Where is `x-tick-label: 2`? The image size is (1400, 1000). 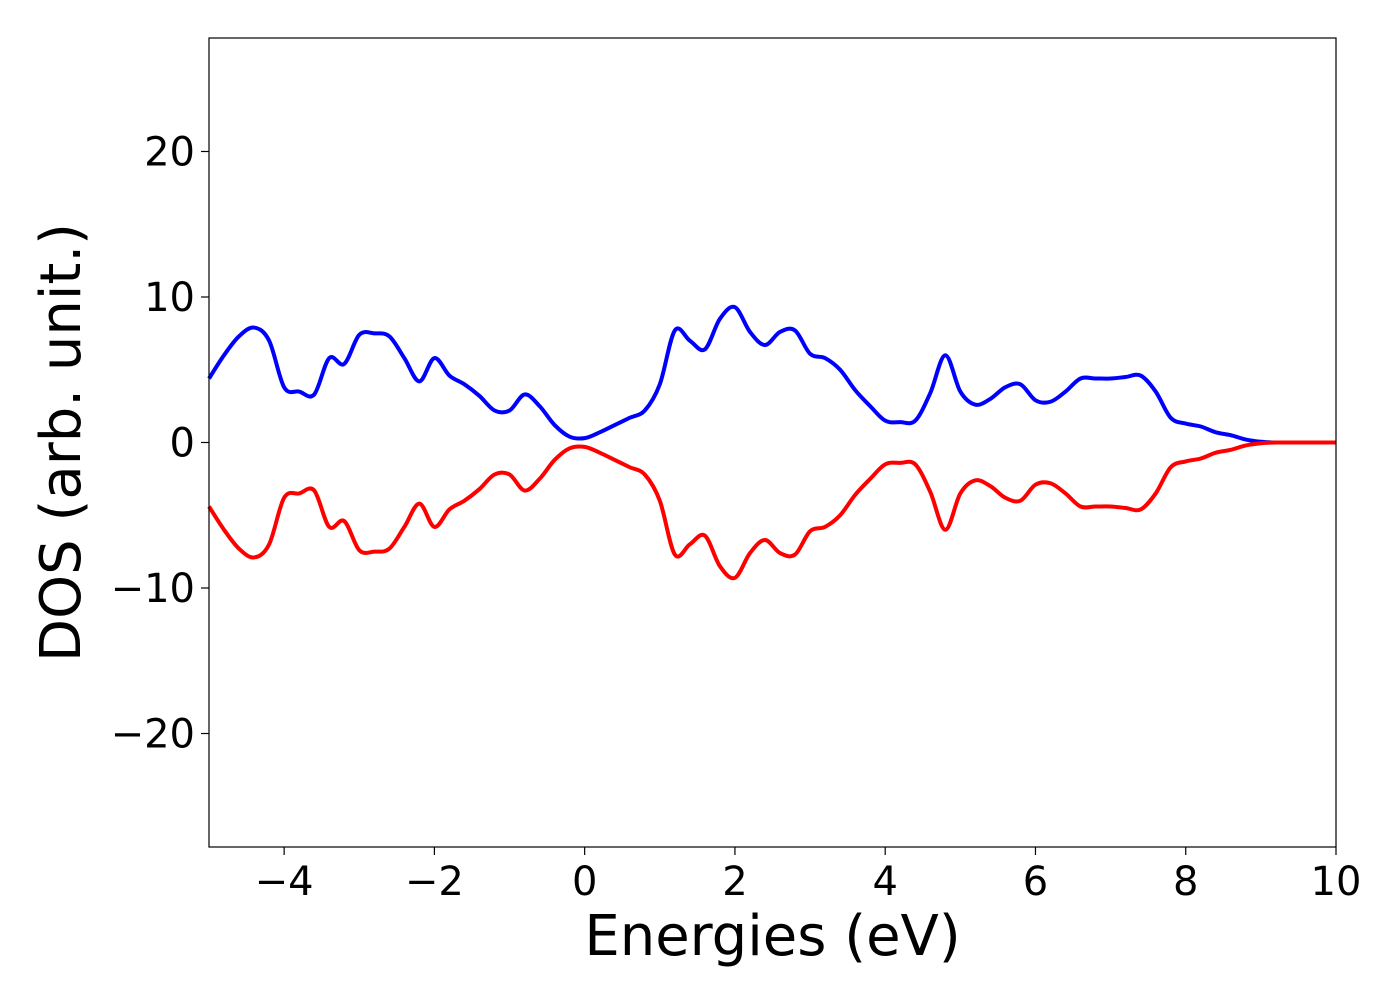 x-tick-label: 2 is located at coordinates (734, 882).